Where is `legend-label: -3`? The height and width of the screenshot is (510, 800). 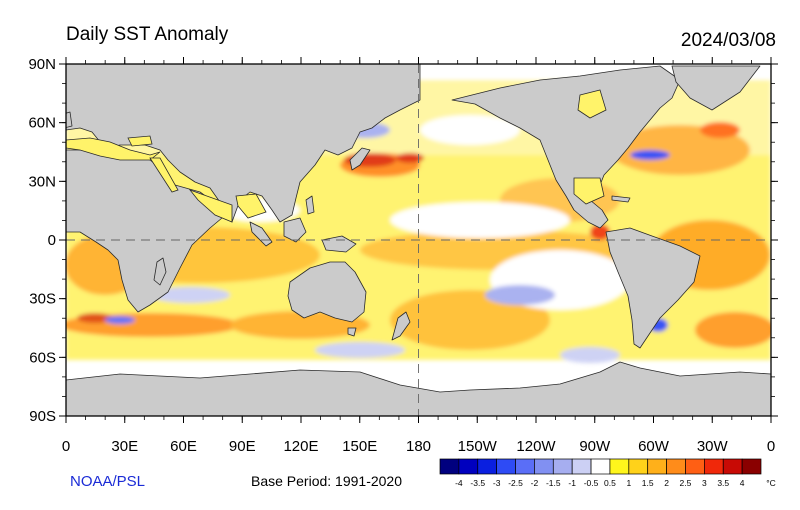
legend-label: -3 is located at coordinates (497, 483).